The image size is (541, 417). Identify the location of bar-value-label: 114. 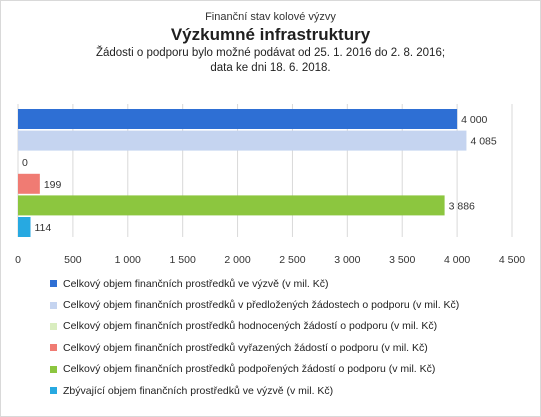
(43, 228).